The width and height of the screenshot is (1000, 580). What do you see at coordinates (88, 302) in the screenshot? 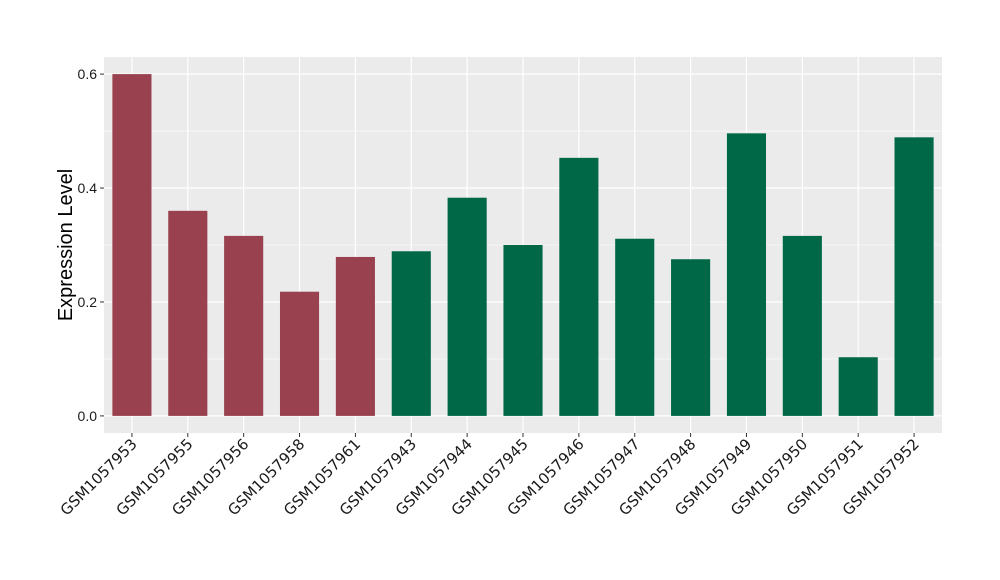
I see `y-tick-label: 0.2` at bounding box center [88, 302].